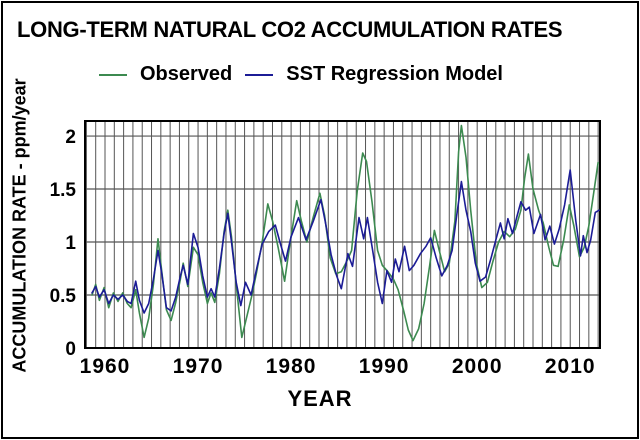 This screenshot has width=640, height=440. Describe the element at coordinates (186, 74) in the screenshot. I see `legend-observed-label: Observed` at that location.